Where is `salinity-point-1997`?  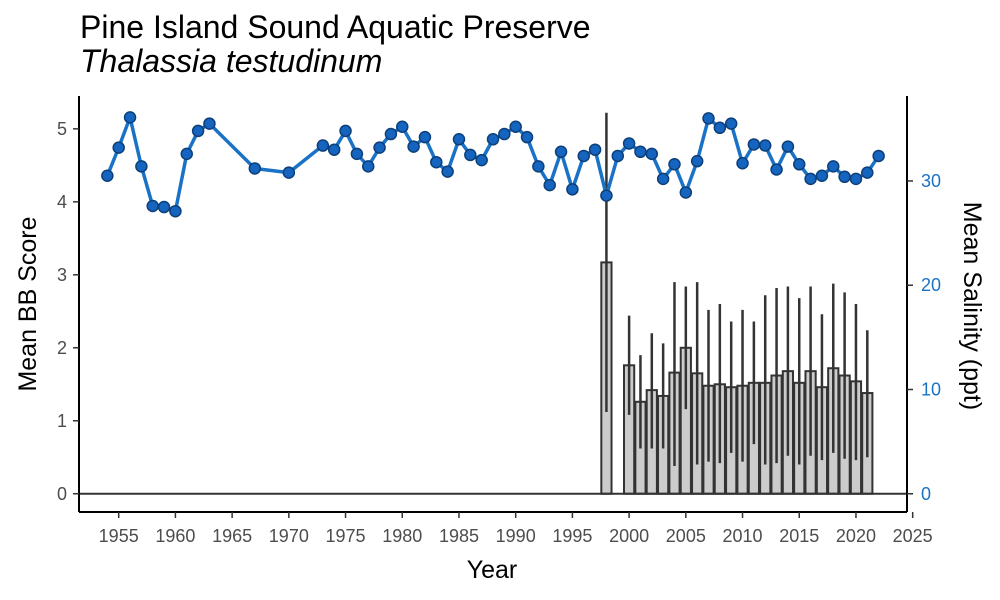
salinity-point-1997 is located at coordinates (595, 149).